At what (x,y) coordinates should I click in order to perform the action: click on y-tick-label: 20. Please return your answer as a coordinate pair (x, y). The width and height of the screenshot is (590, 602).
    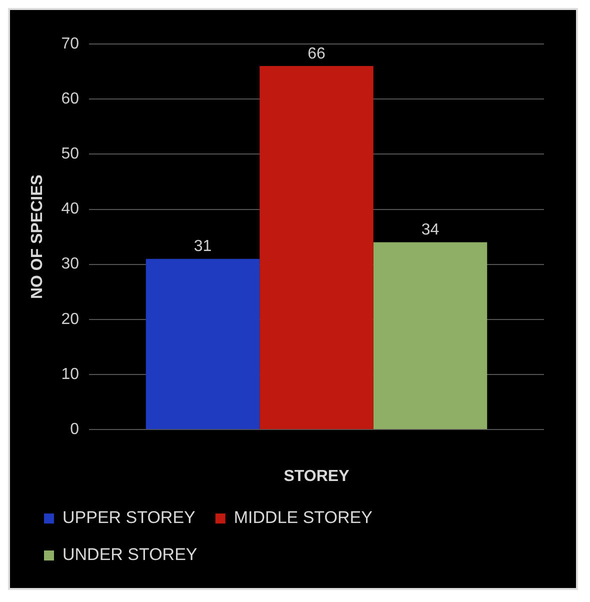
    Looking at the image, I should click on (70, 319).